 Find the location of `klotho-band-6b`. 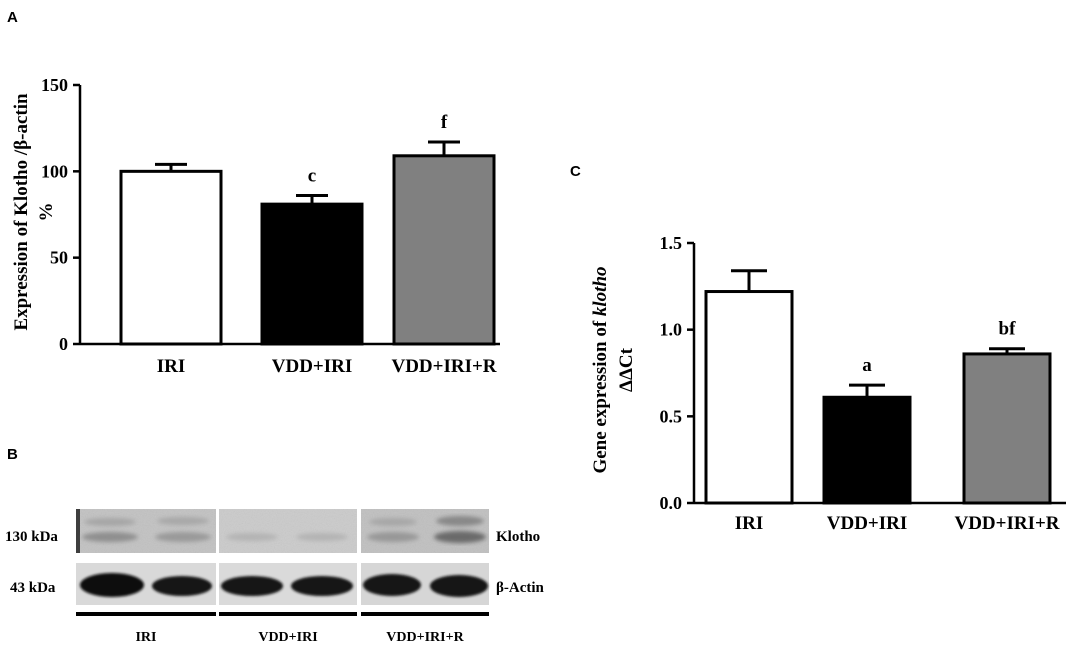

klotho-band-6b is located at coordinates (460, 521).